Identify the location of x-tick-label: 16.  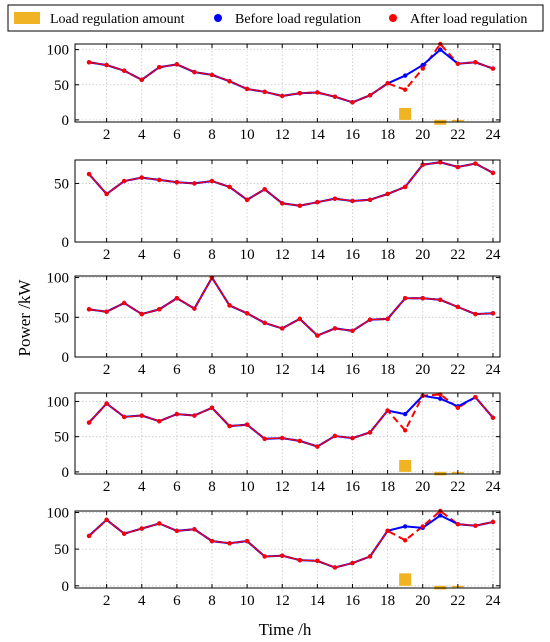
(353, 601).